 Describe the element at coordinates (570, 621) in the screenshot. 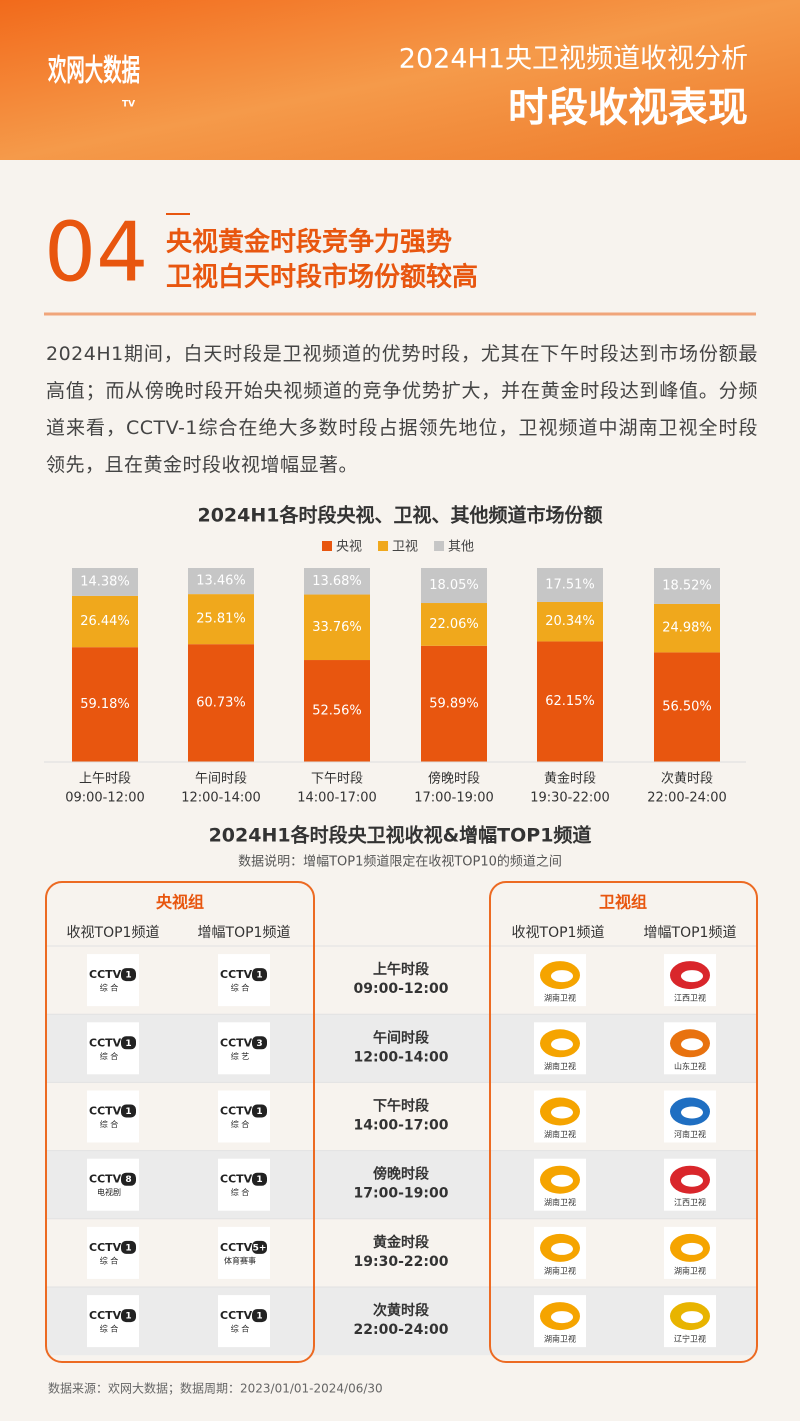

I see `value-label: 20.34%` at that location.